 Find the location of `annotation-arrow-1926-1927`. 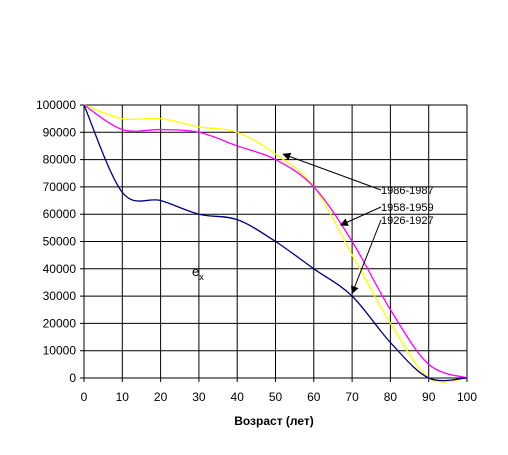

annotation-arrow-1926-1927 is located at coordinates (366, 257).